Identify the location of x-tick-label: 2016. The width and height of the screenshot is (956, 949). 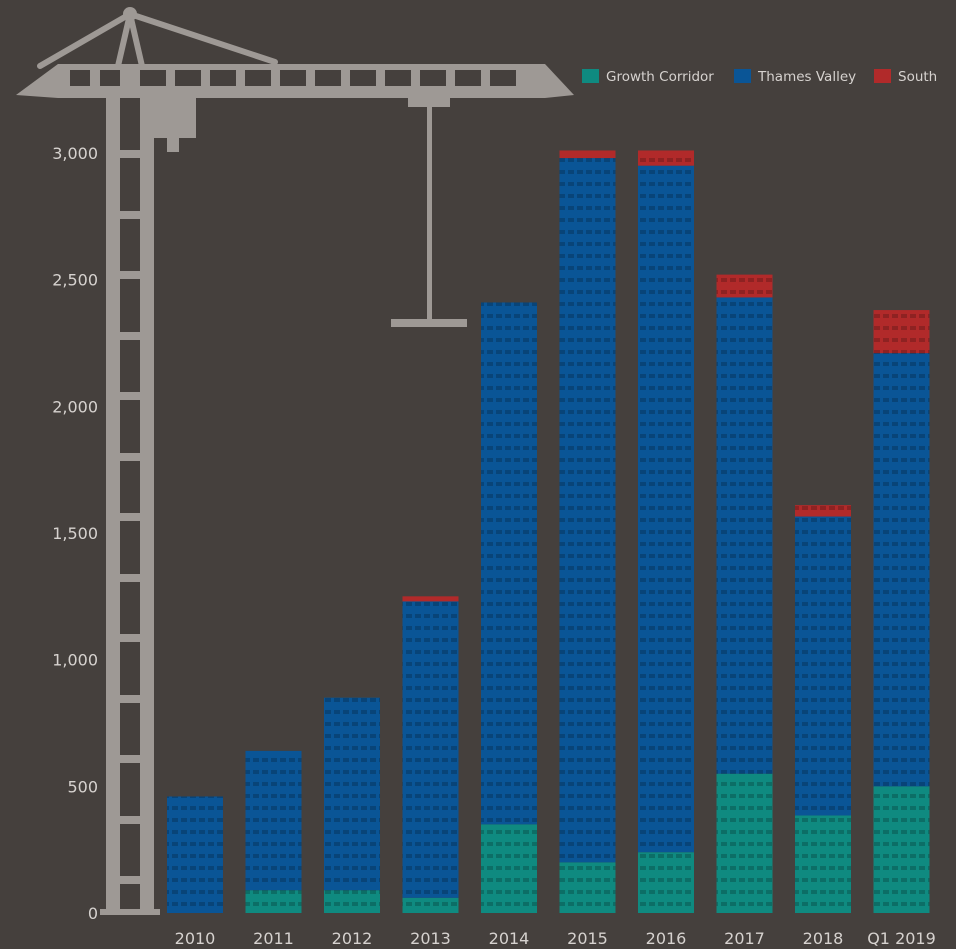
(666, 938).